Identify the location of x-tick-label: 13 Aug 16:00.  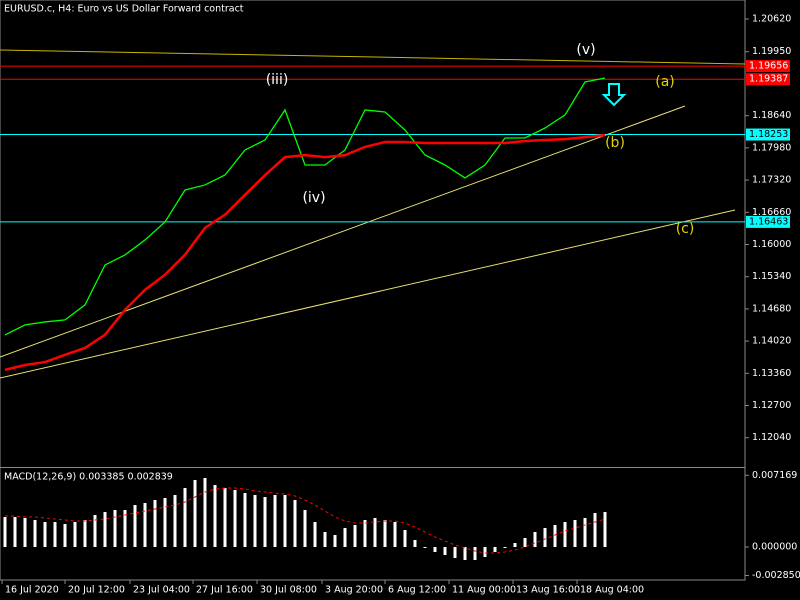
(548, 590).